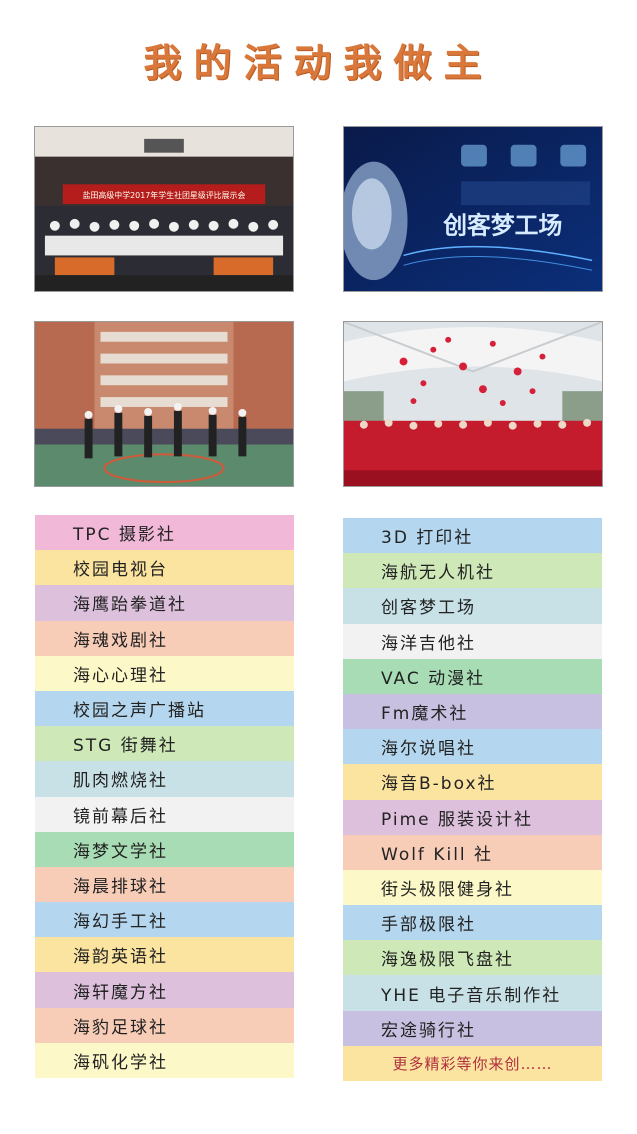  Describe the element at coordinates (473, 209) in the screenshot. I see `photo-maker-poster: 创客梦工场` at that location.